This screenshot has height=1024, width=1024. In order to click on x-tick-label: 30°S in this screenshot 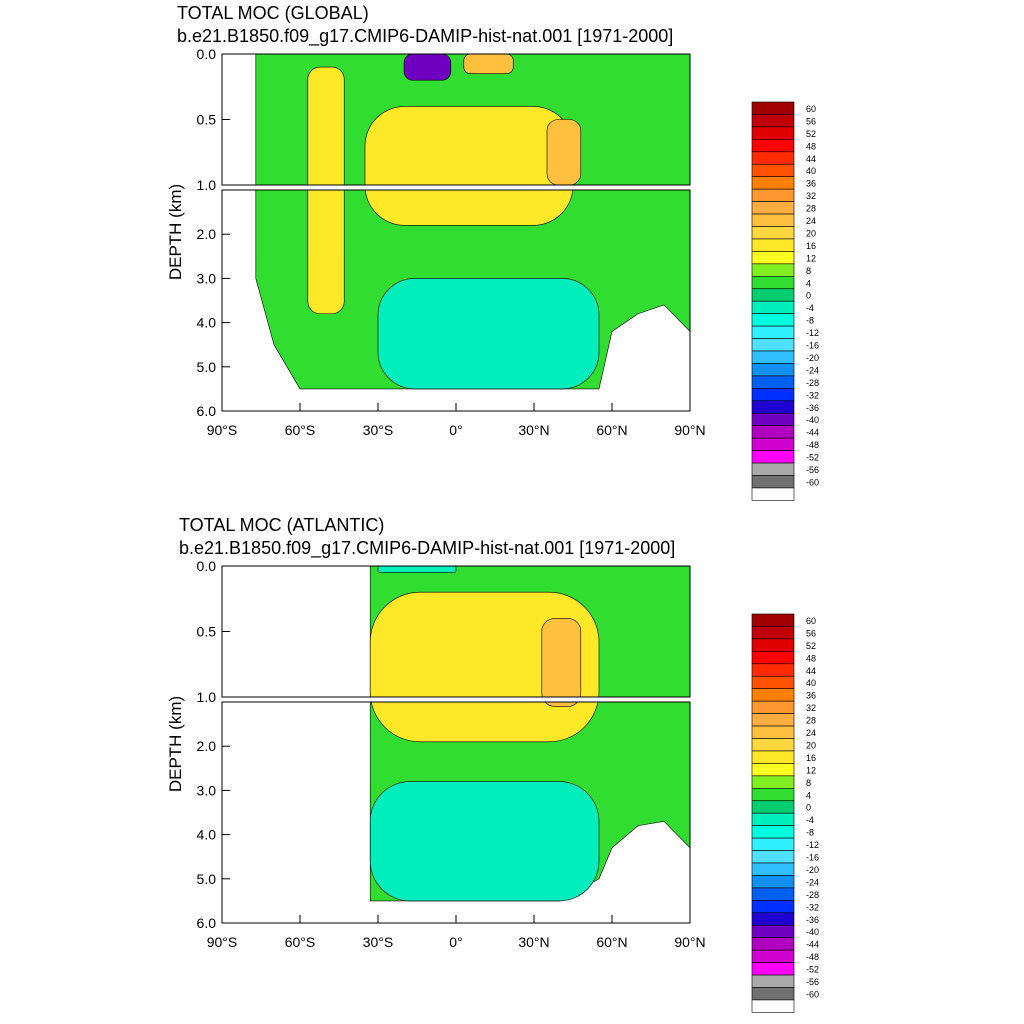, I will do `click(378, 430)`.